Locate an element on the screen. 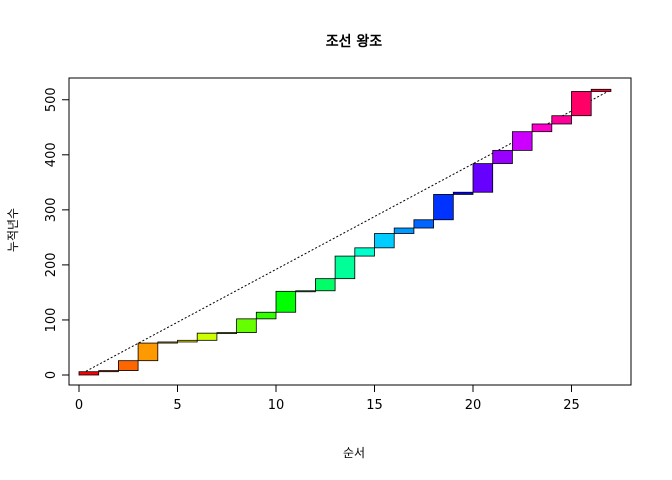 The image size is (672, 480). y-axis: 0 100 200 300 400 500 is located at coordinates (57, 233).